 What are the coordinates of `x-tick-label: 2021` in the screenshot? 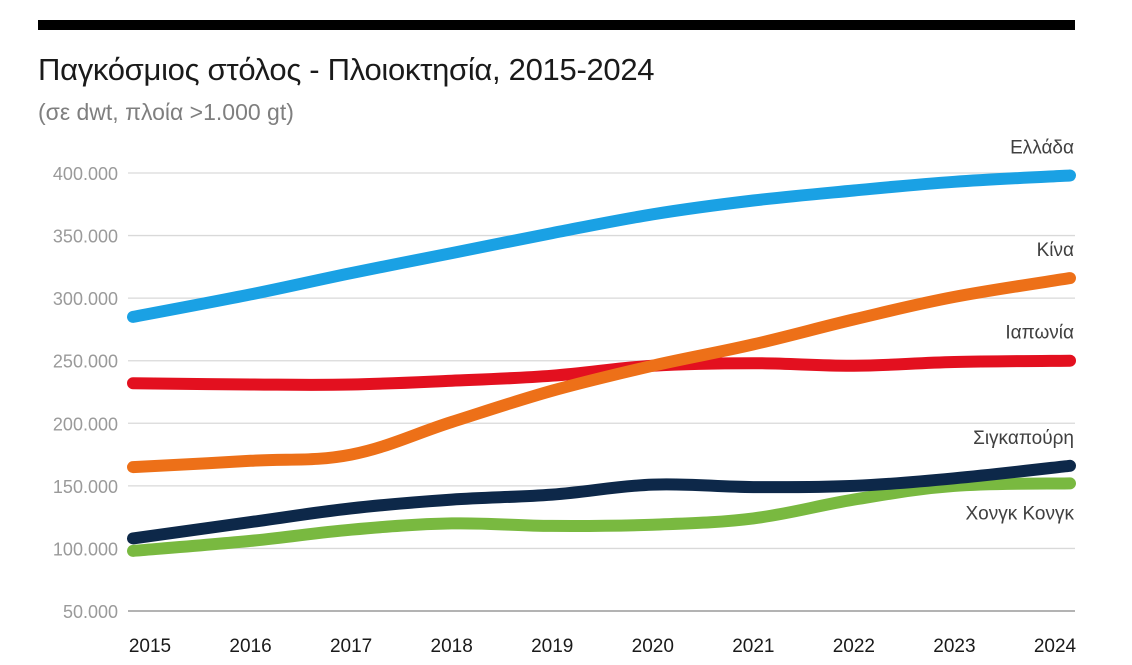 It's located at (753, 646).